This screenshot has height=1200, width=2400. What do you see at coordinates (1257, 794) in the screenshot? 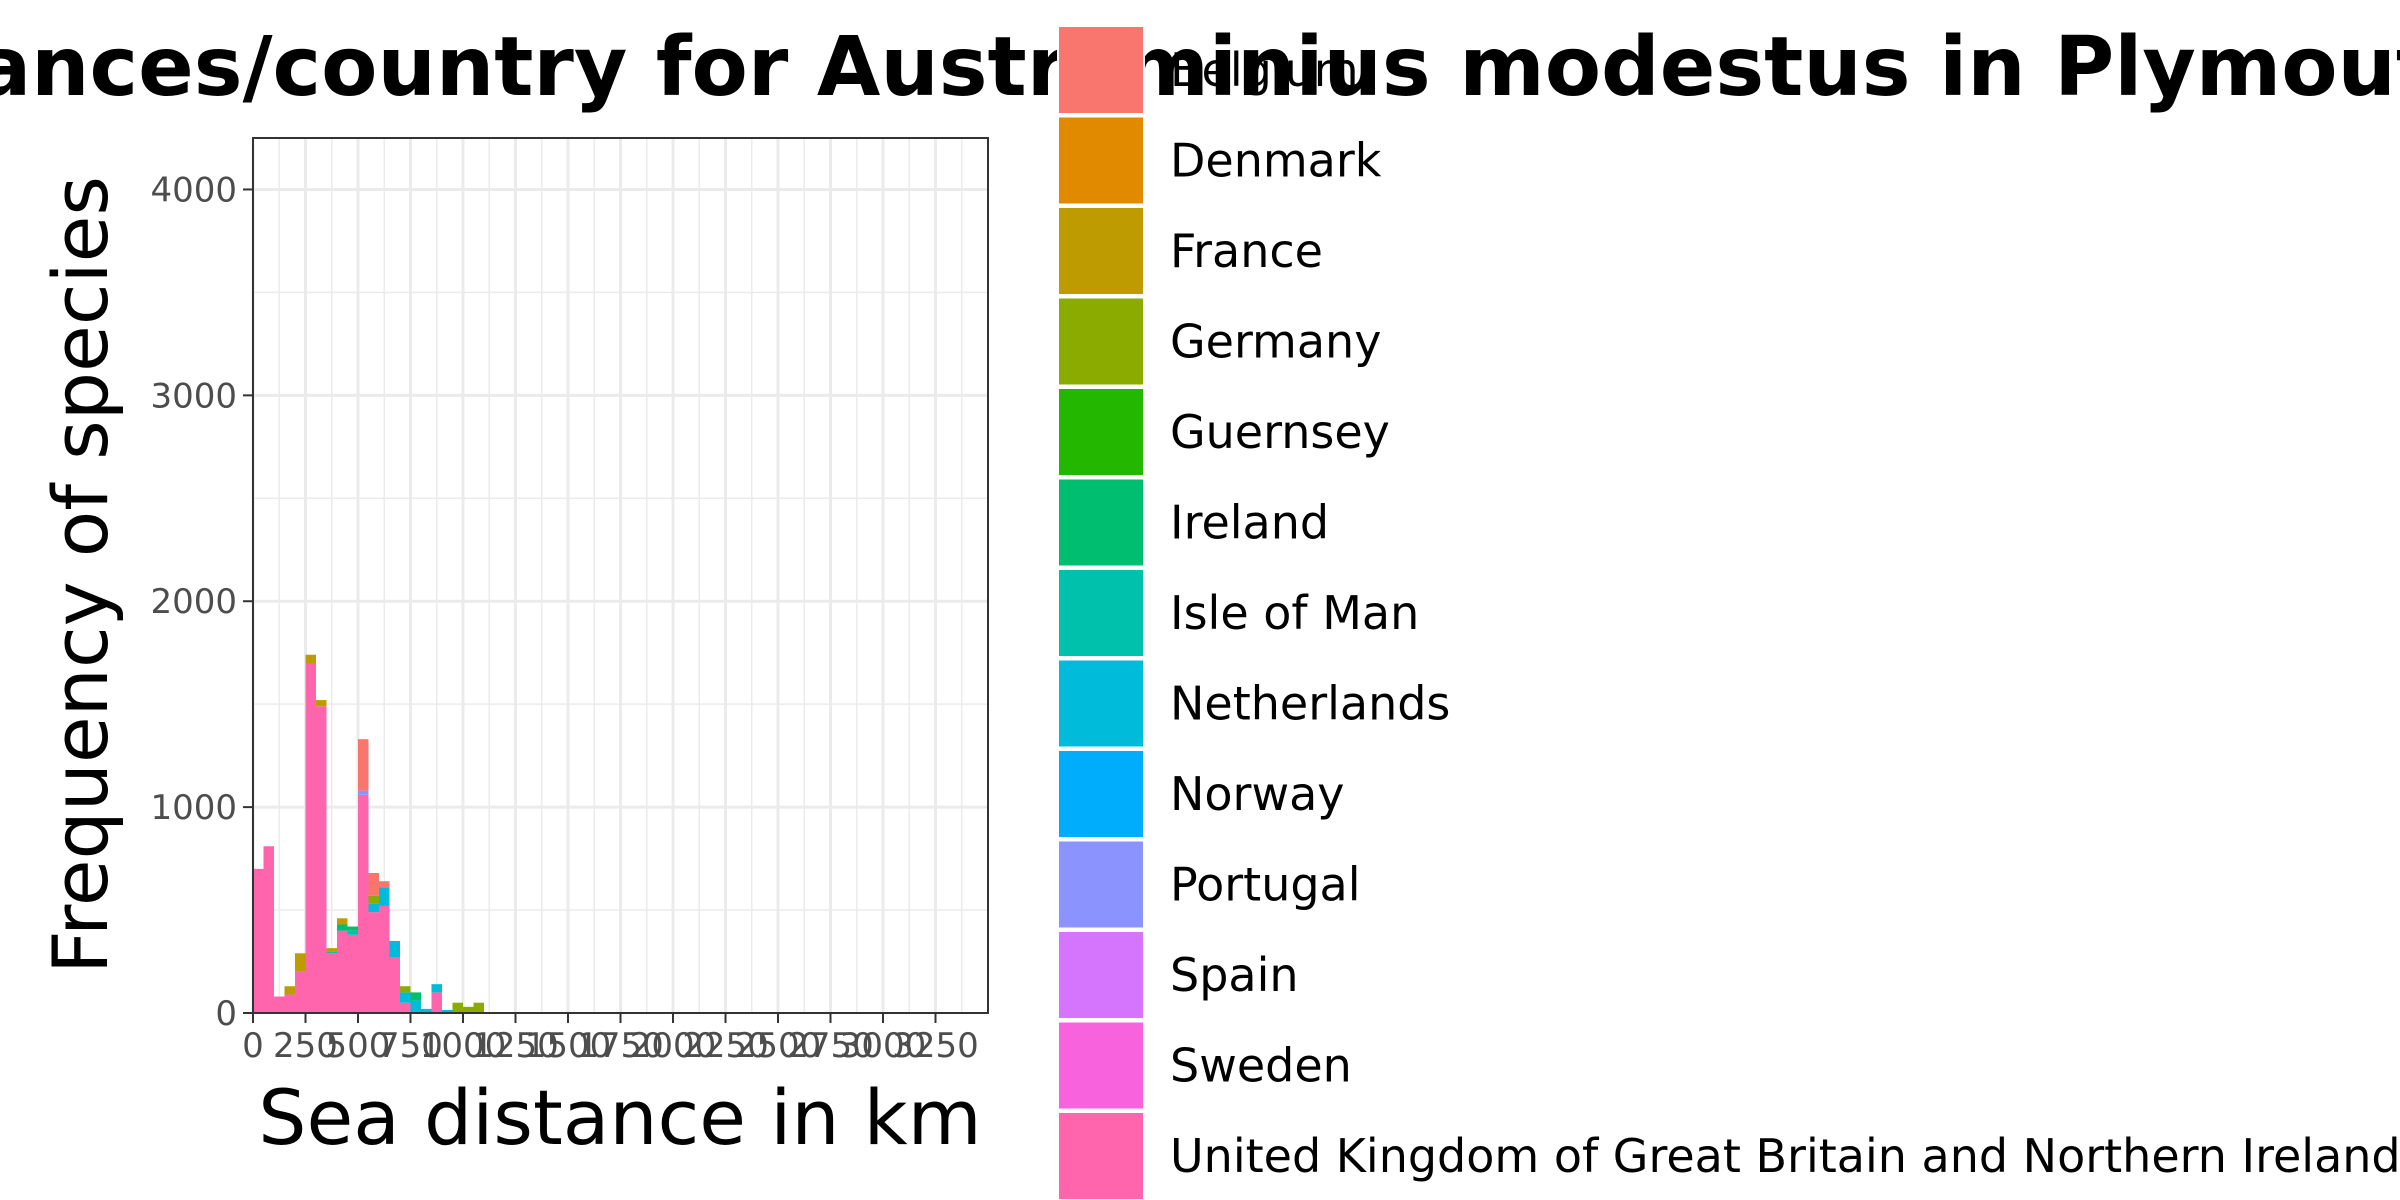
I see `legend-label: Norway` at bounding box center [1257, 794].